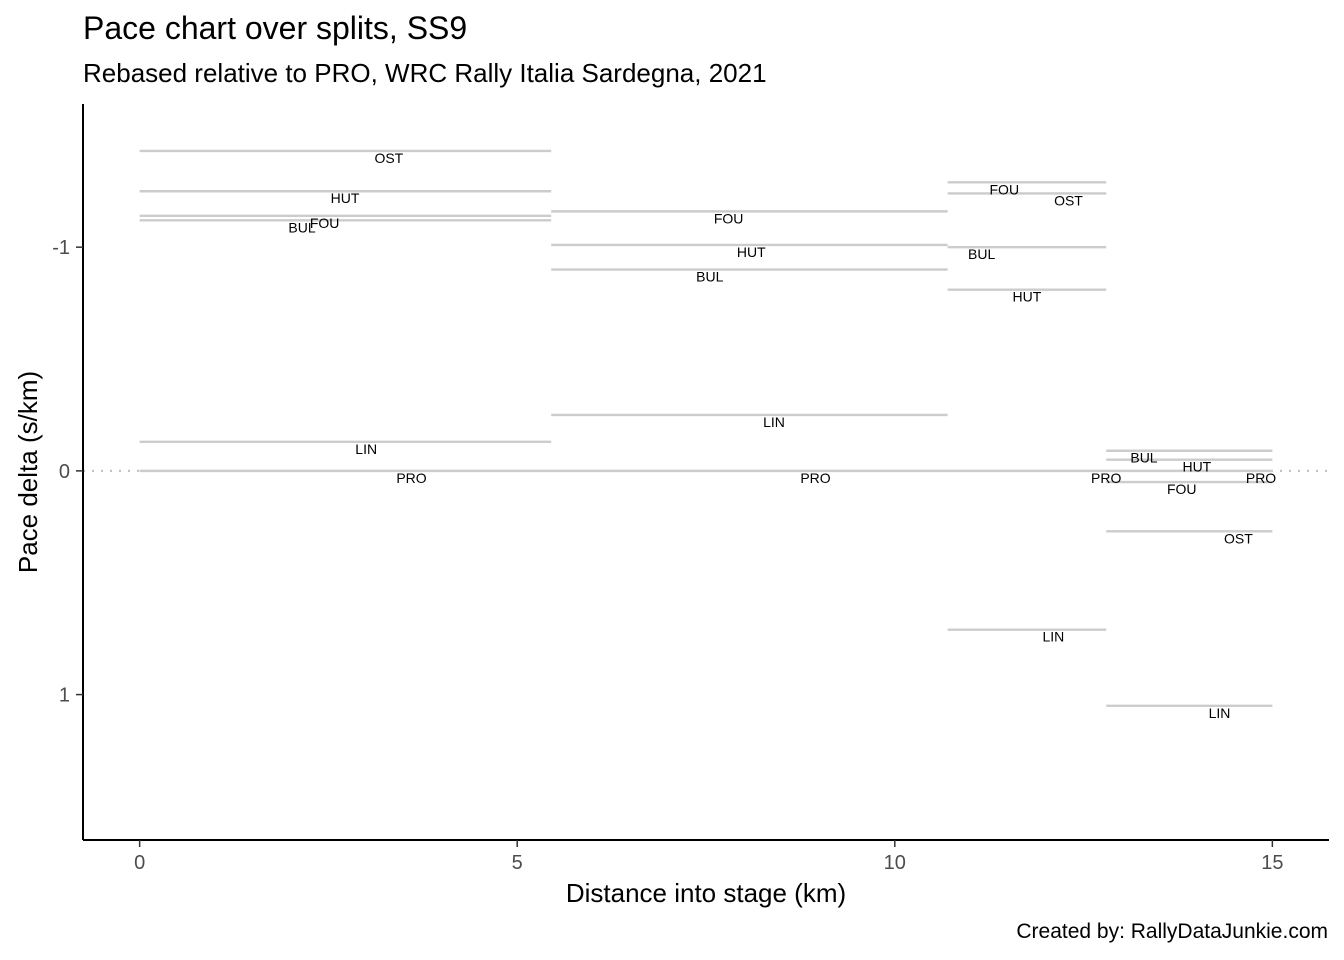  Describe the element at coordinates (1068, 200) in the screenshot. I see `segment-label-ost-12: OST` at that location.